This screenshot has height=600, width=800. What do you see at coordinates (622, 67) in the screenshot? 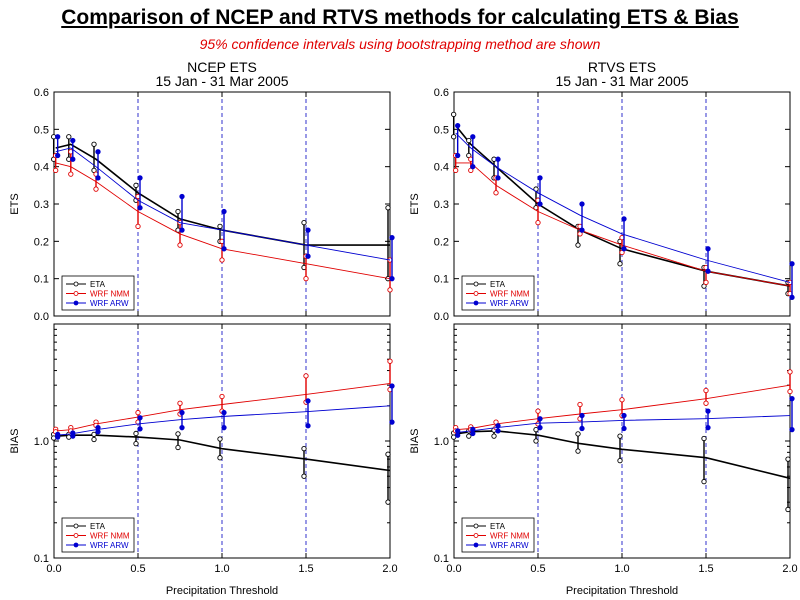
I see `panel-title: RTVS ETS` at bounding box center [622, 67].